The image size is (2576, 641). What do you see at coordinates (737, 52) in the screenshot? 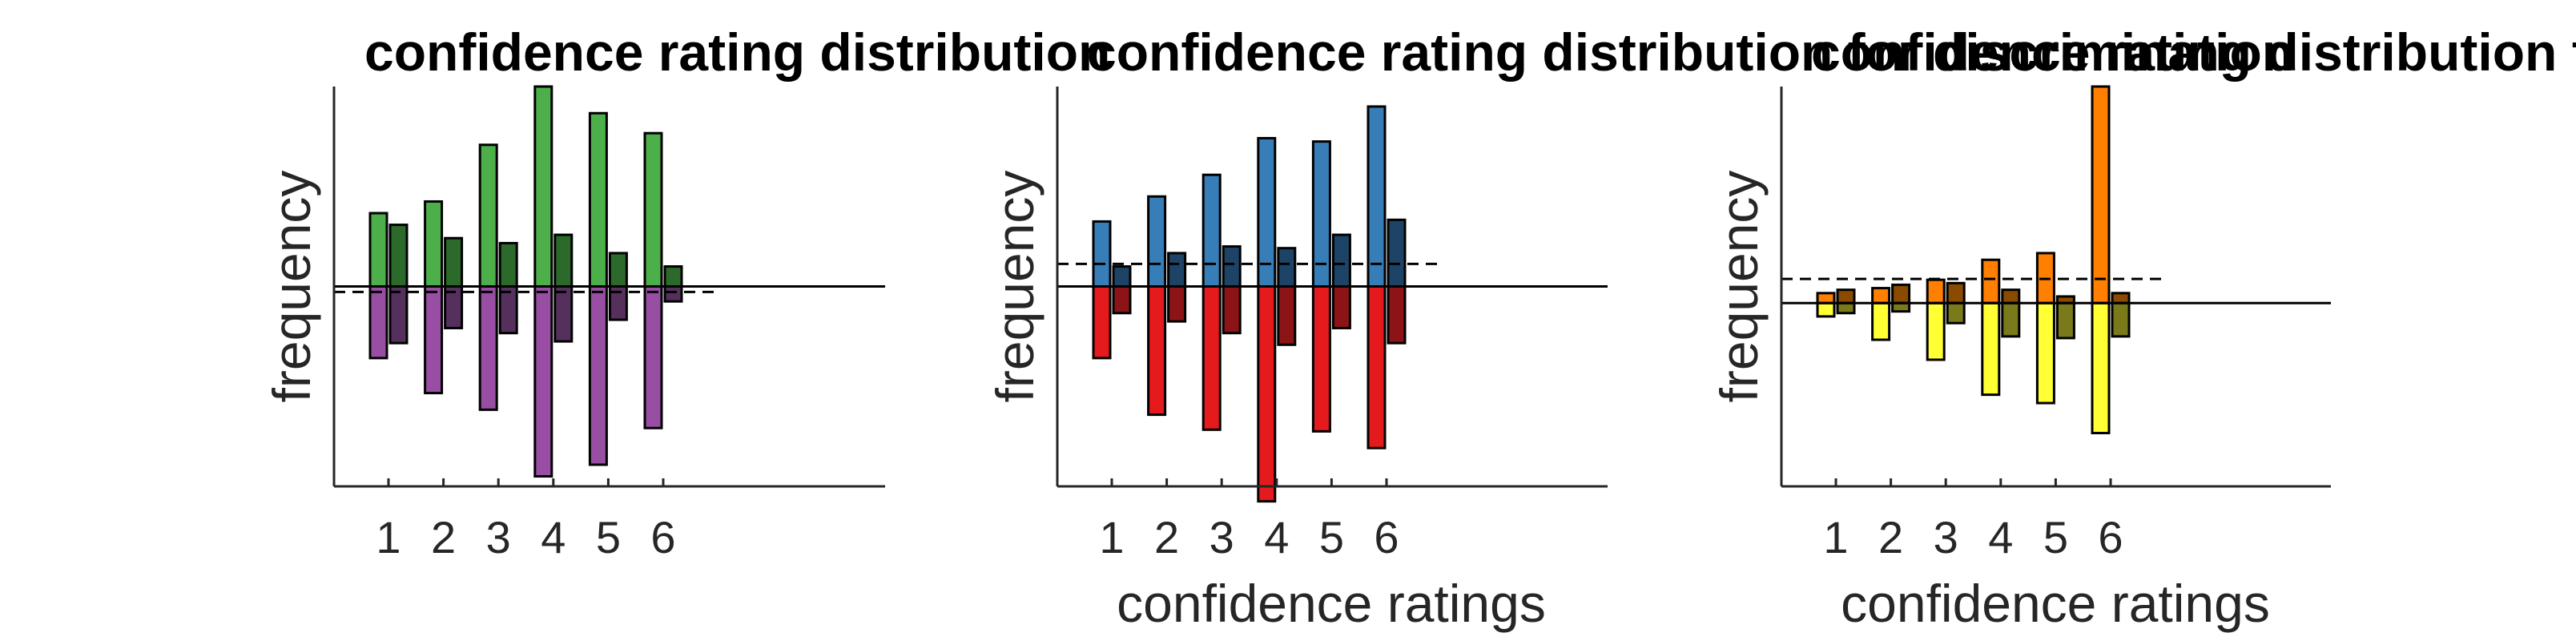
I see `chart-title: confidence rating distribution` at bounding box center [737, 52].